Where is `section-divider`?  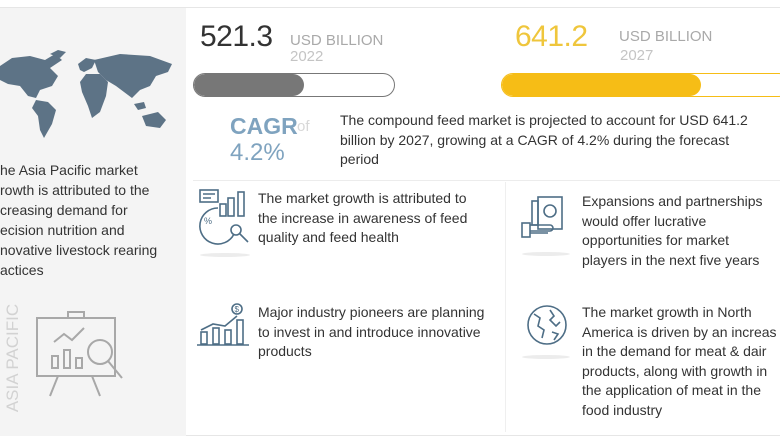
section-divider is located at coordinates (486, 180).